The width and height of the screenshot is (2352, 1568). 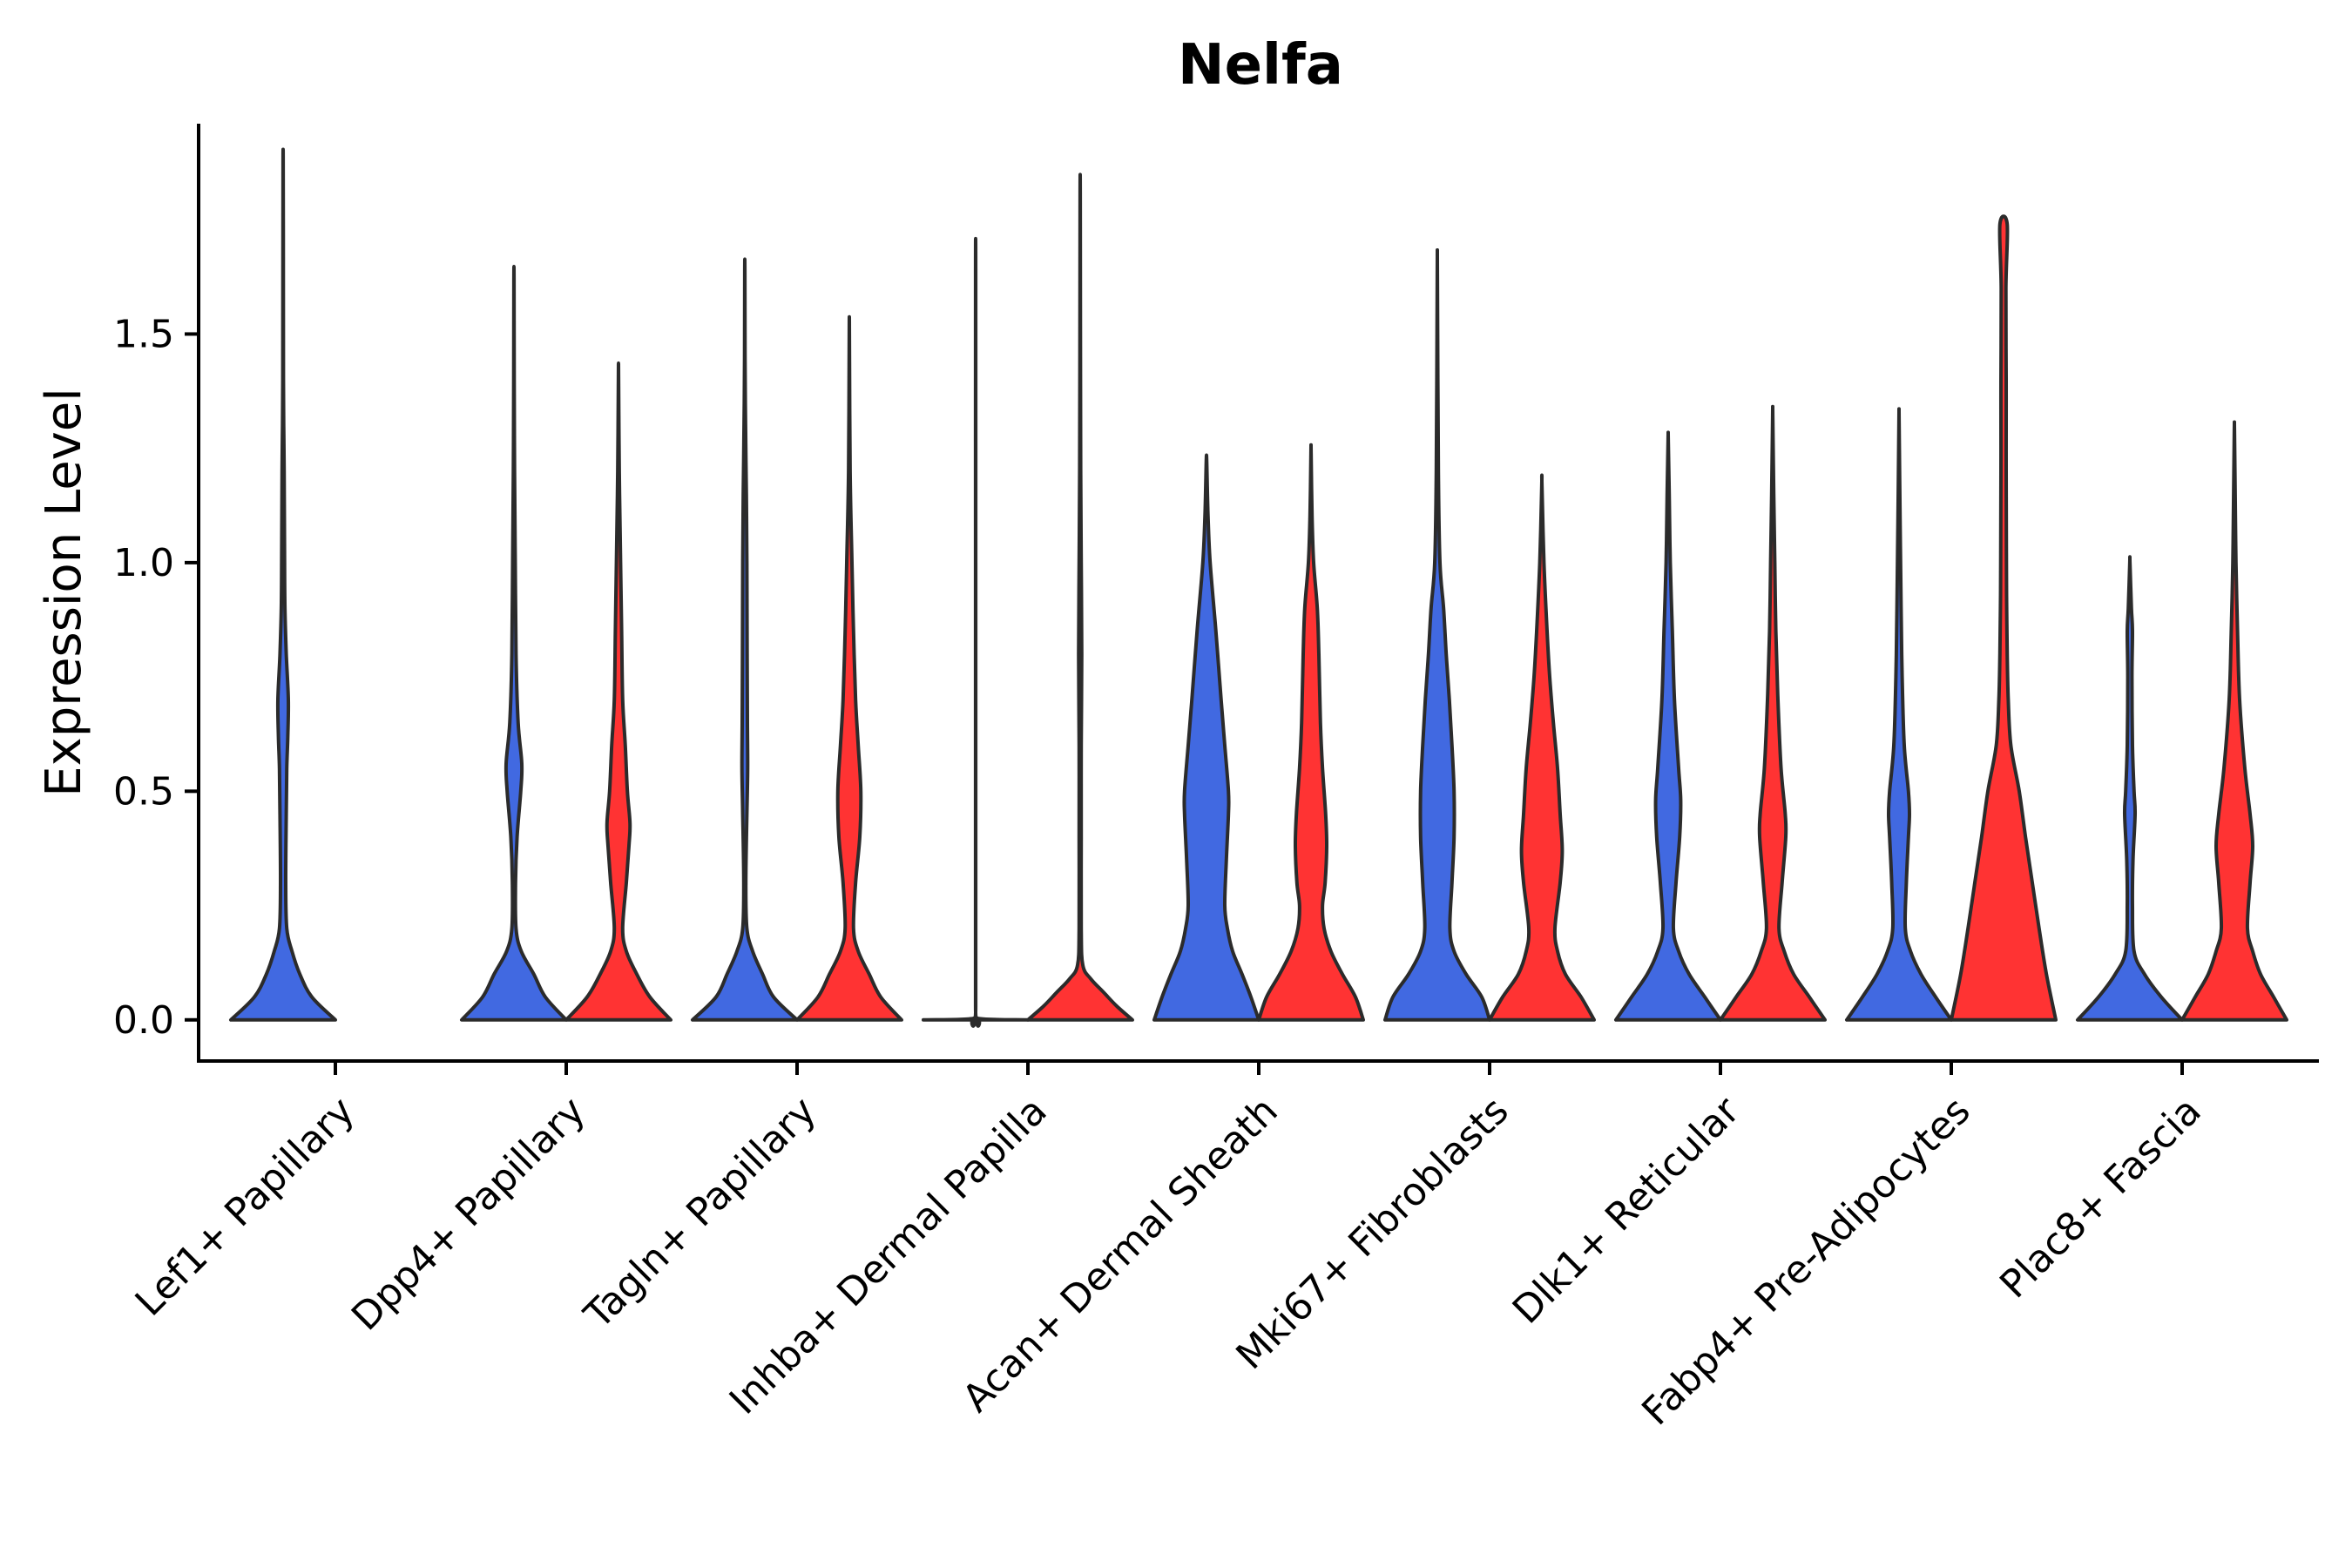 I want to click on y-tick-label: 0.0, so click(x=143, y=1021).